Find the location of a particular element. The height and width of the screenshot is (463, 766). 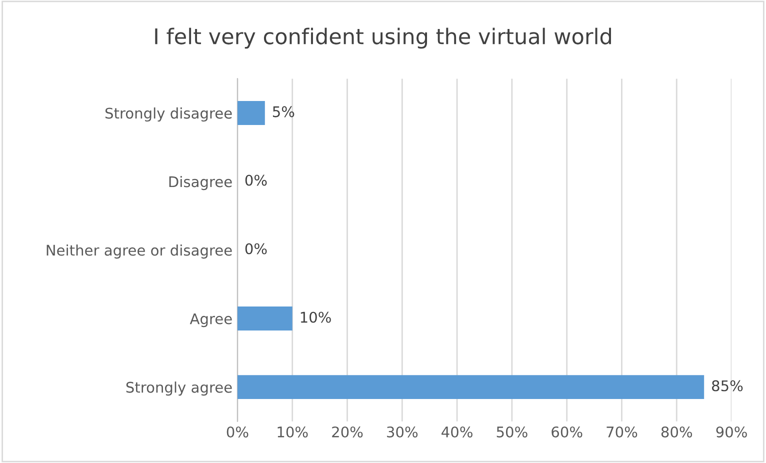

x-tick-label: 10% is located at coordinates (293, 432).